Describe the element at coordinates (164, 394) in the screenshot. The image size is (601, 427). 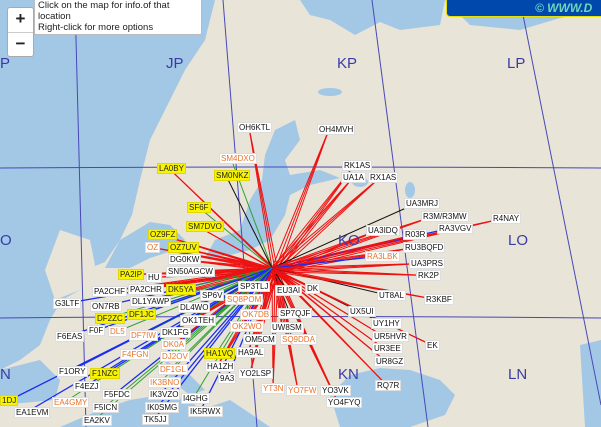
I see `station-label: IK3VZO` at that location.